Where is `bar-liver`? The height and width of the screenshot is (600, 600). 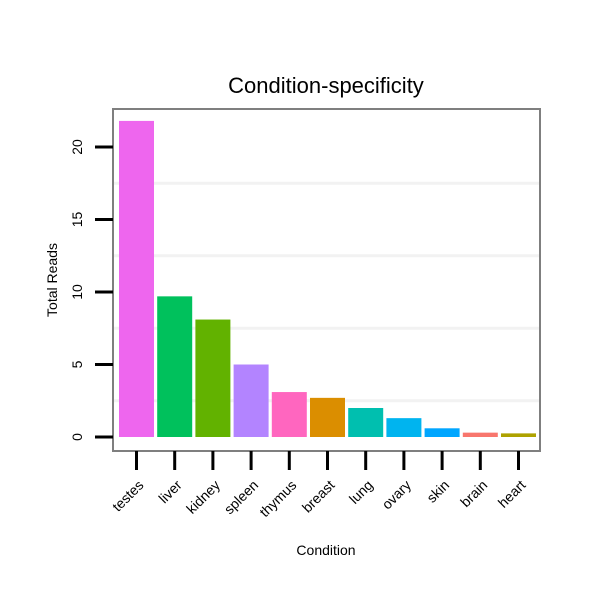
bar-liver is located at coordinates (175, 366).